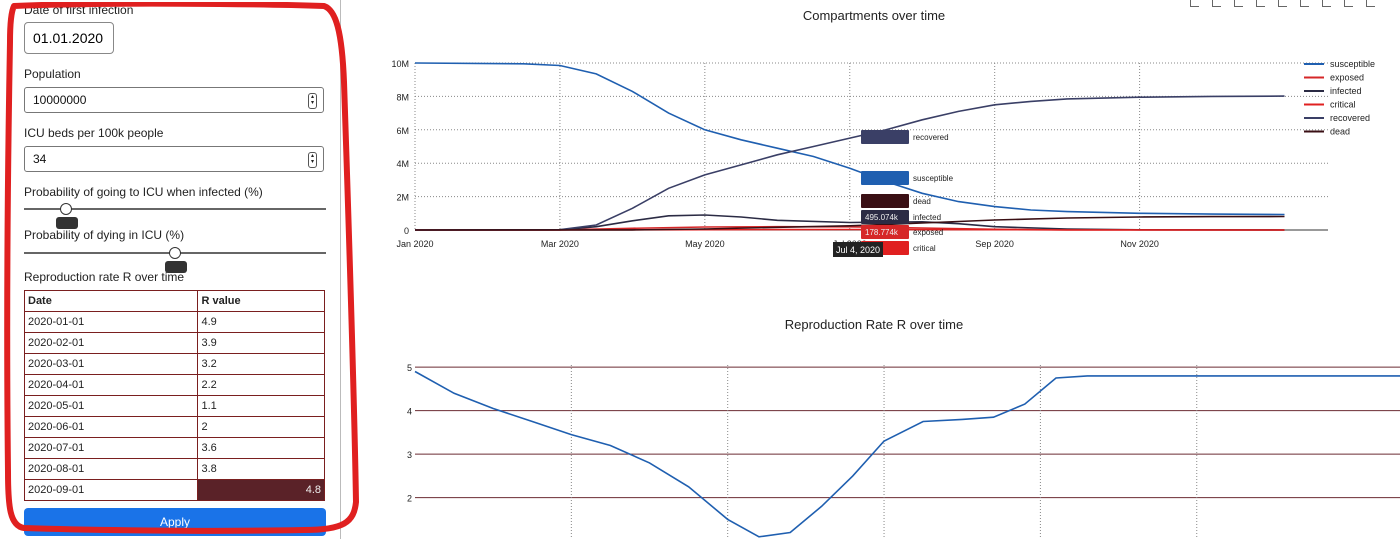  I want to click on pan-icon, so click(1238, 3).